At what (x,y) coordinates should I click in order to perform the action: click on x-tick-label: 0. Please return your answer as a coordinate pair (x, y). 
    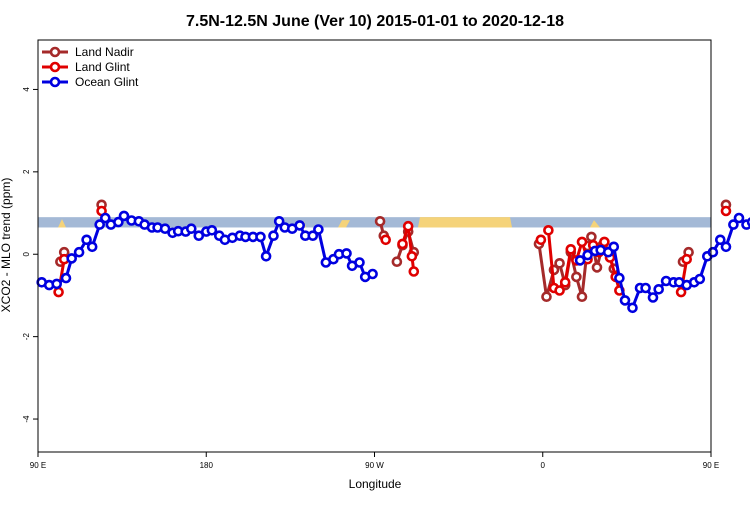
    Looking at the image, I should click on (543, 465).